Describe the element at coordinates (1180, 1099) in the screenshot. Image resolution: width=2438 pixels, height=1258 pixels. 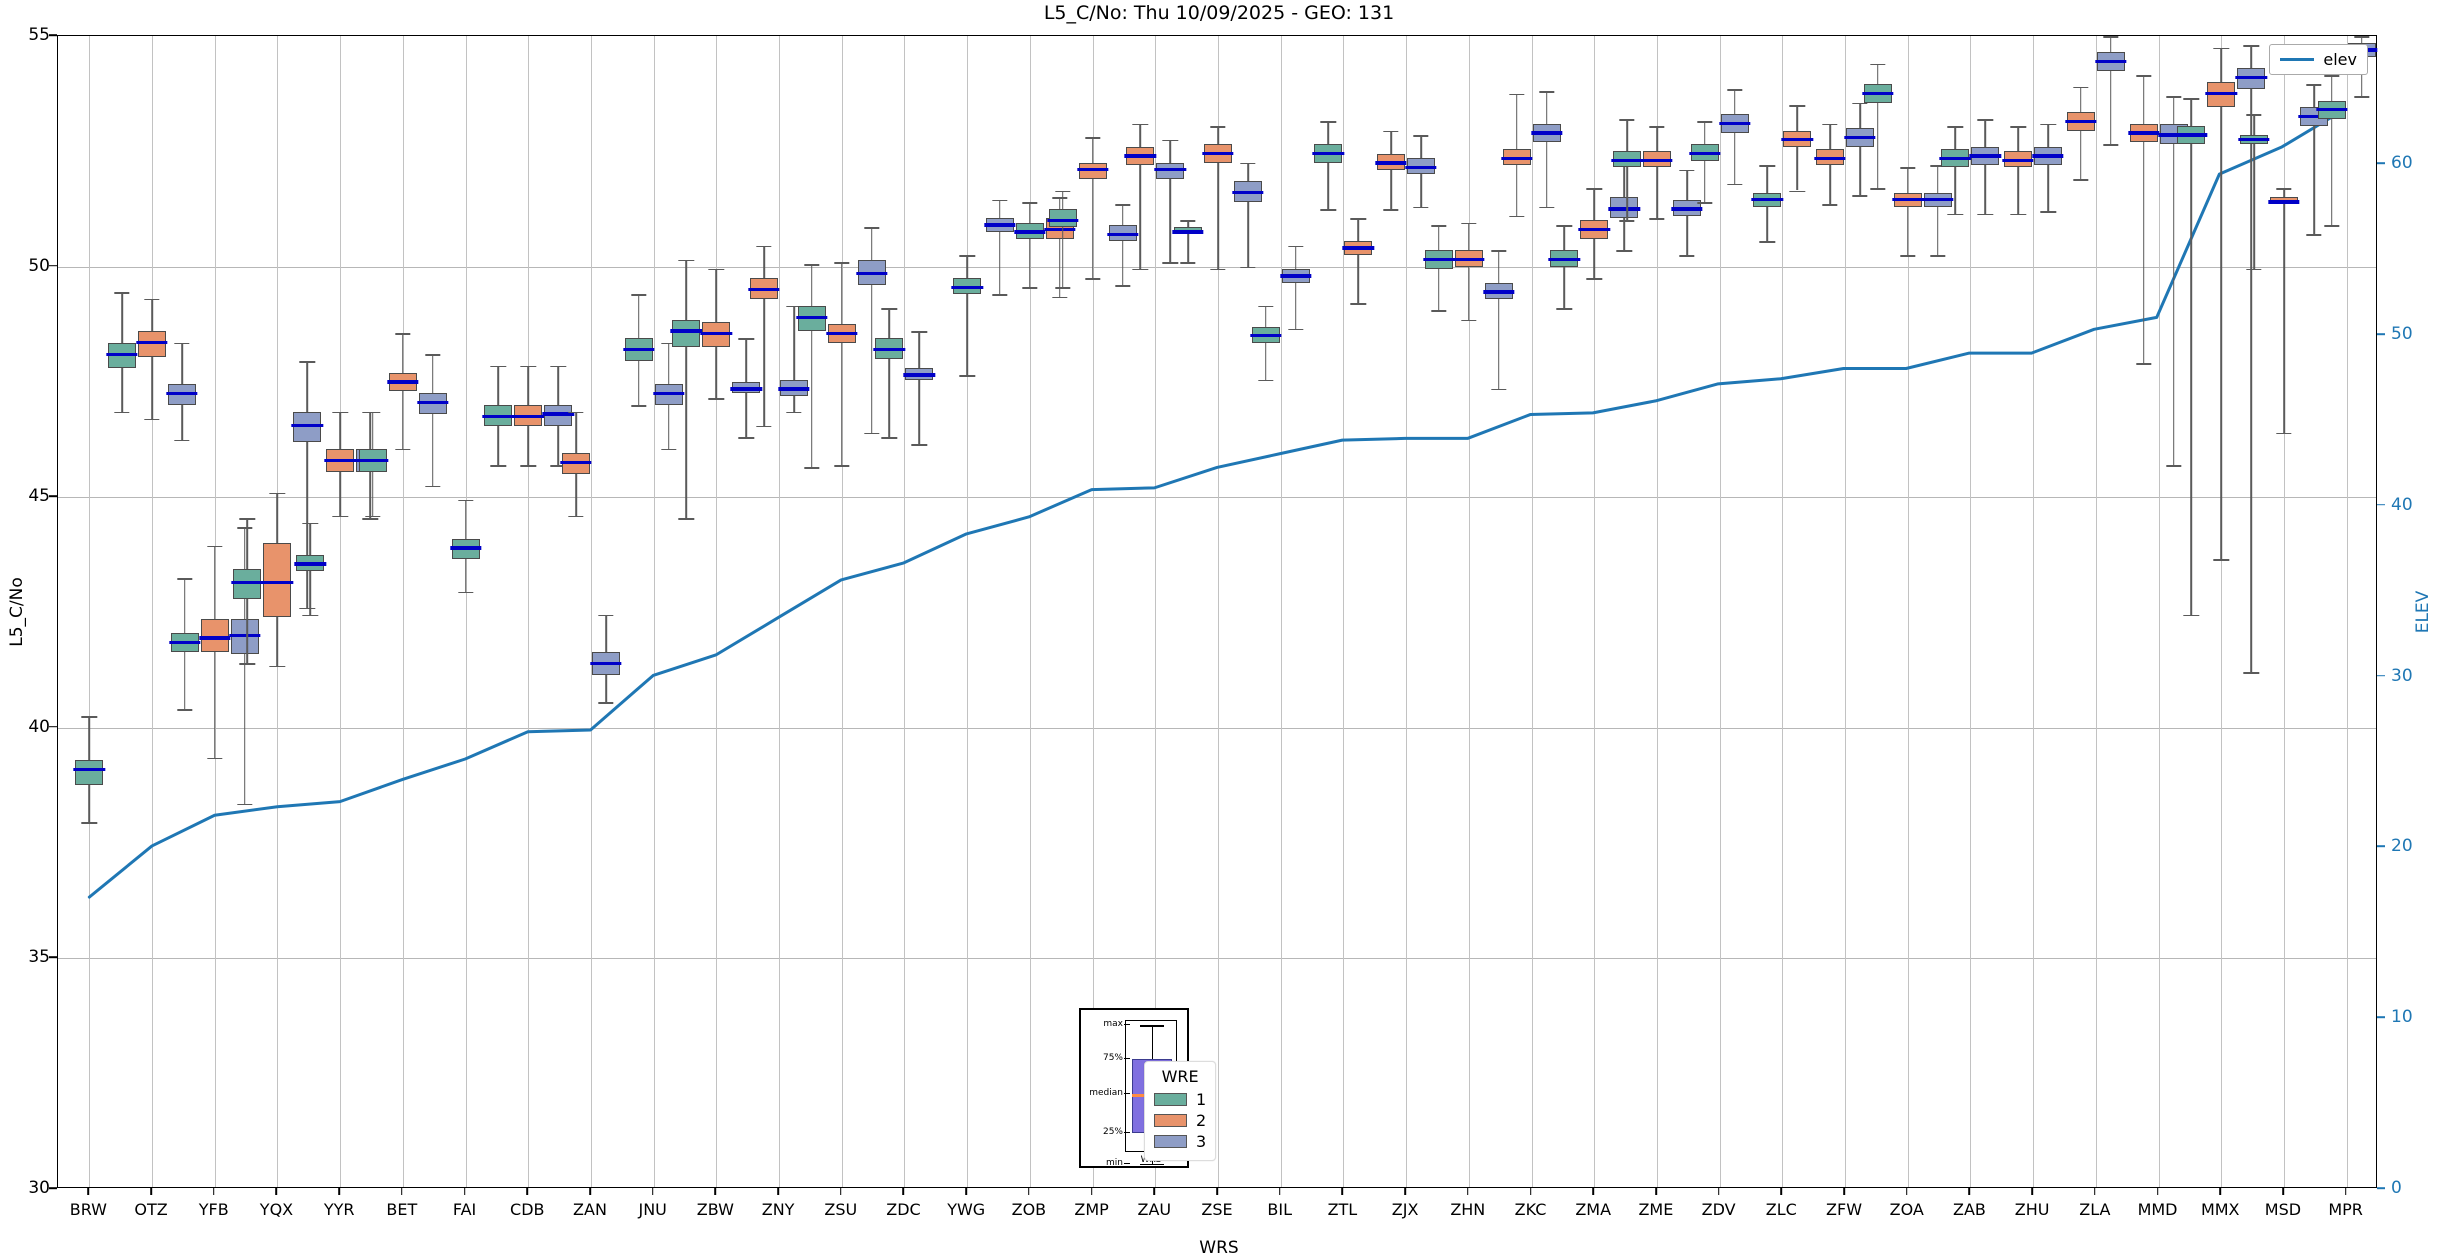
I see `wre-legend-row: 1` at that location.